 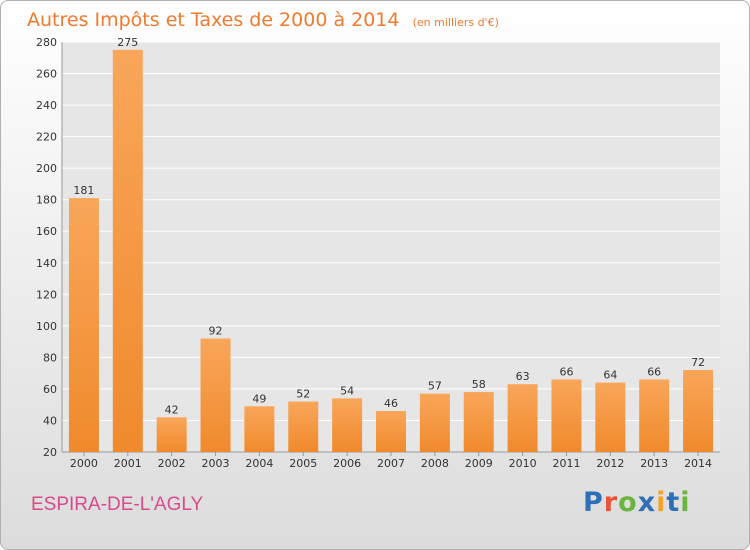 I want to click on x-tick-label: 2004, so click(x=259, y=463).